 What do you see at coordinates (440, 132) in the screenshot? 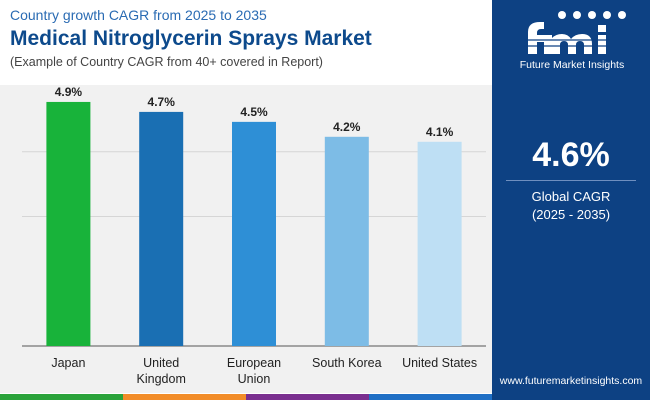
I see `data-label: 4.1%` at bounding box center [440, 132].